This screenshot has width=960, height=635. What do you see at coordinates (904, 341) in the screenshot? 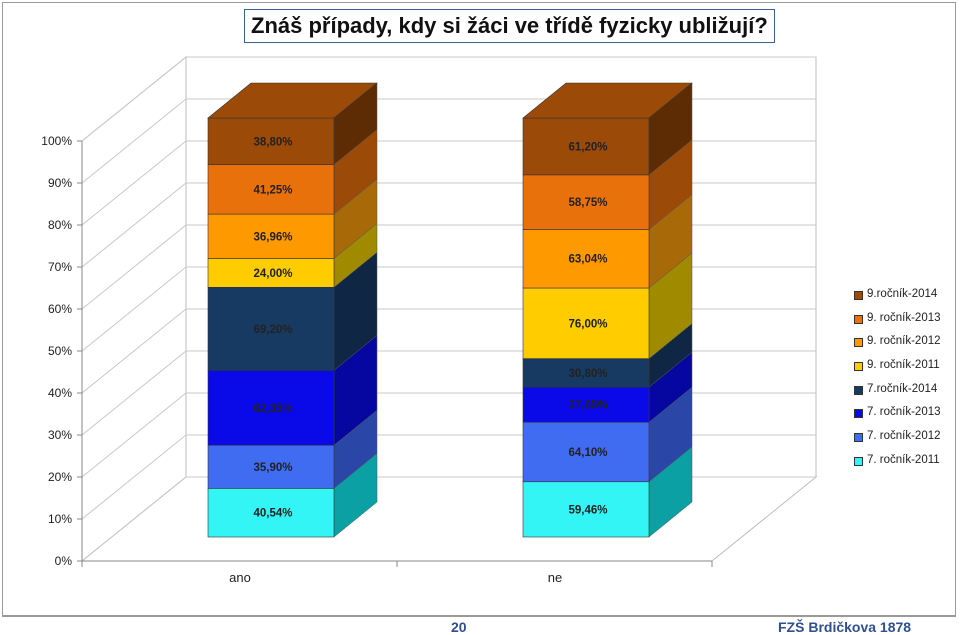
I see `legend-label: 9. ročník-2012` at bounding box center [904, 341].